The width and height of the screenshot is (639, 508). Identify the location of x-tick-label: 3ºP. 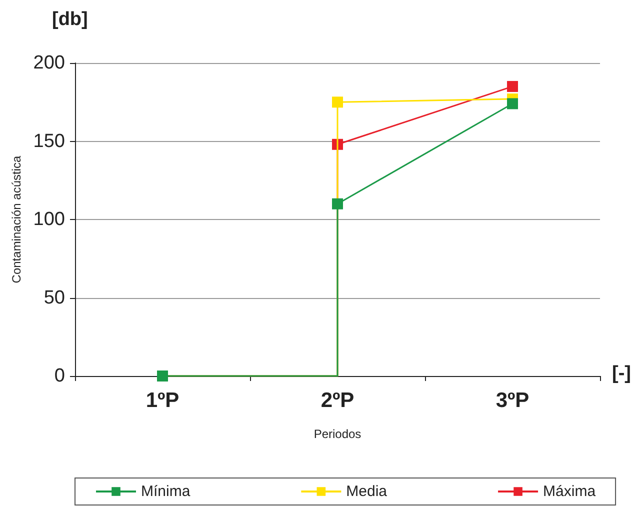
(513, 400).